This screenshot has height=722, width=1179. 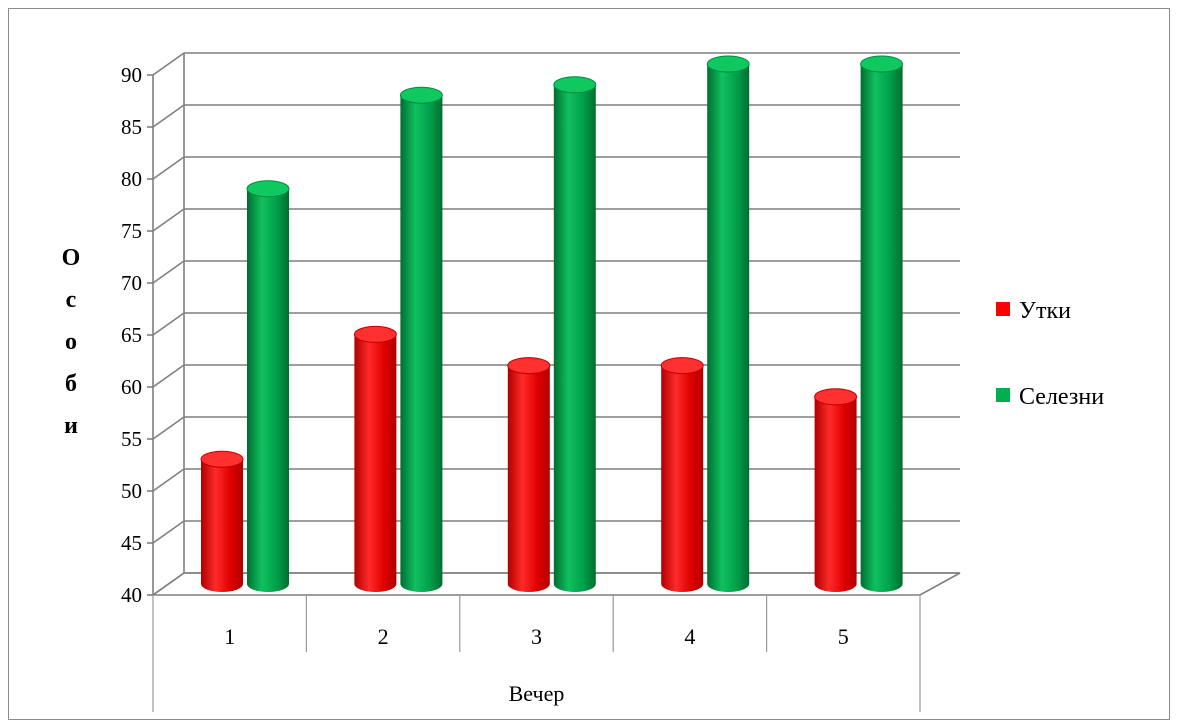 I want to click on y-tick-label: 55, so click(x=131, y=439).